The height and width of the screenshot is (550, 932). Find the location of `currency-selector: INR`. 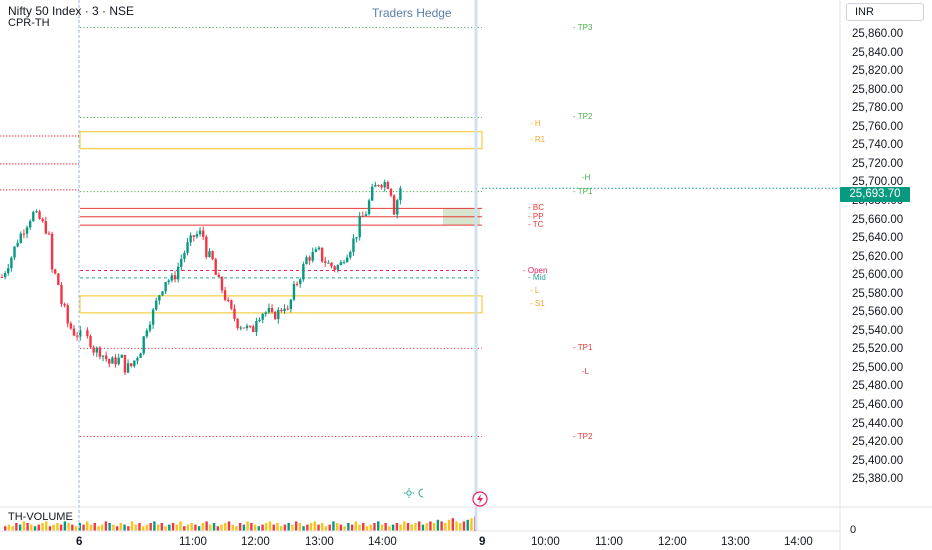

currency-selector: INR is located at coordinates (885, 12).